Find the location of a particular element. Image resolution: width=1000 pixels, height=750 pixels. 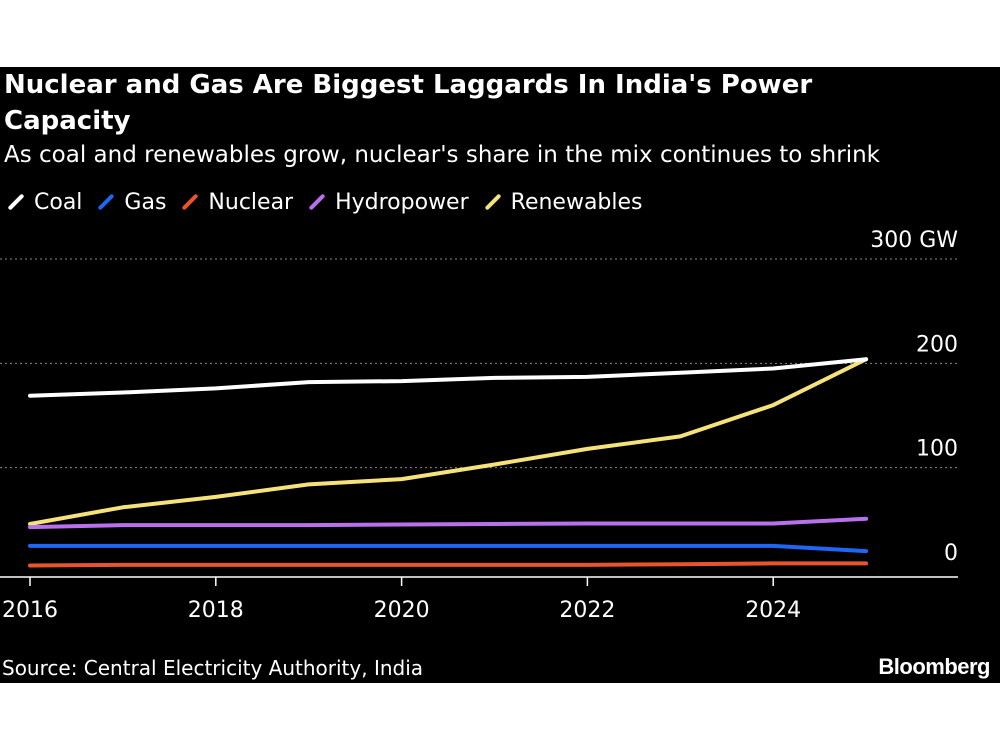

series-line-nuclear is located at coordinates (448, 564).